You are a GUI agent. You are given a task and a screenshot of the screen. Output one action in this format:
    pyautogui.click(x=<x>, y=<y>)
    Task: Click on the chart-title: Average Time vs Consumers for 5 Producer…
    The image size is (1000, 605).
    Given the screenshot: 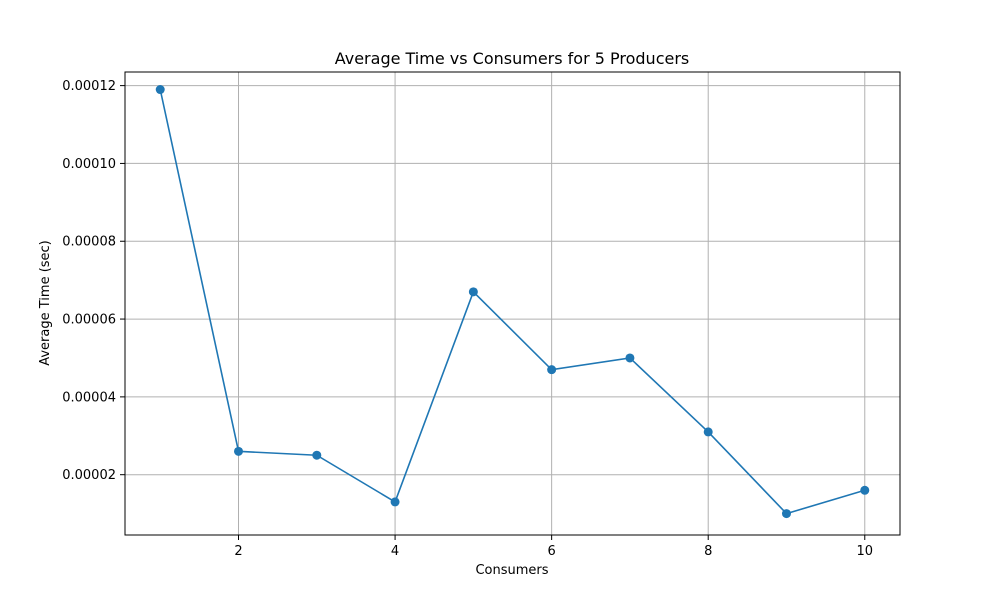 What is the action you would take?
    pyautogui.click(x=512, y=58)
    